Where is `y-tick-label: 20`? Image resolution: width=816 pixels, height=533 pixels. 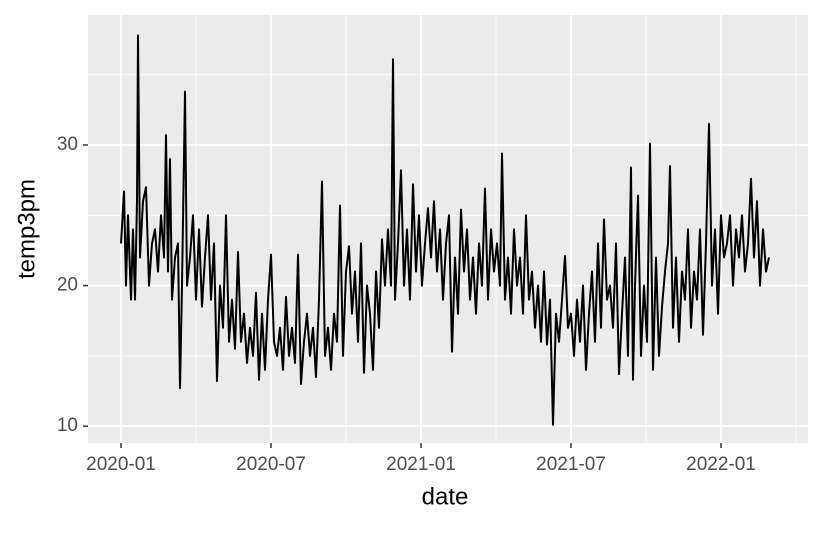 y-tick-label: 20 is located at coordinates (67, 285).